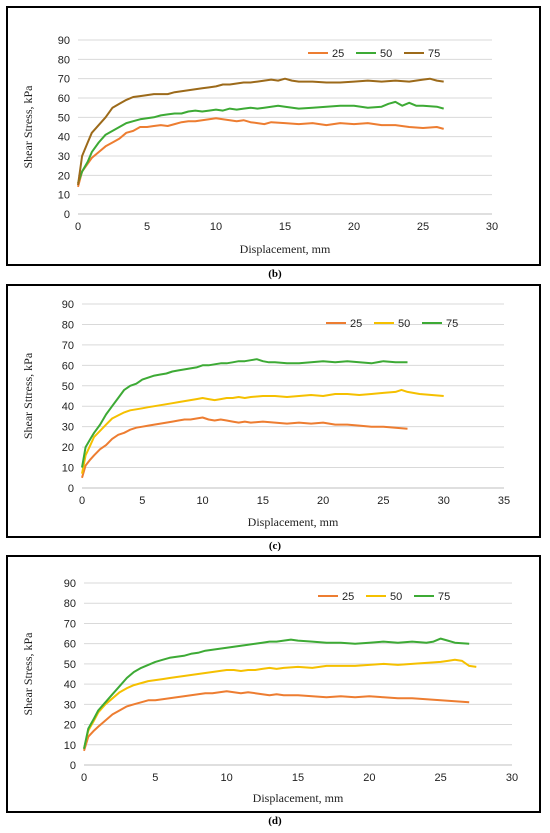 Image resolution: width=550 pixels, height=833 pixels. Describe the element at coordinates (275, 546) in the screenshot. I see `caption-c: (c)` at that location.